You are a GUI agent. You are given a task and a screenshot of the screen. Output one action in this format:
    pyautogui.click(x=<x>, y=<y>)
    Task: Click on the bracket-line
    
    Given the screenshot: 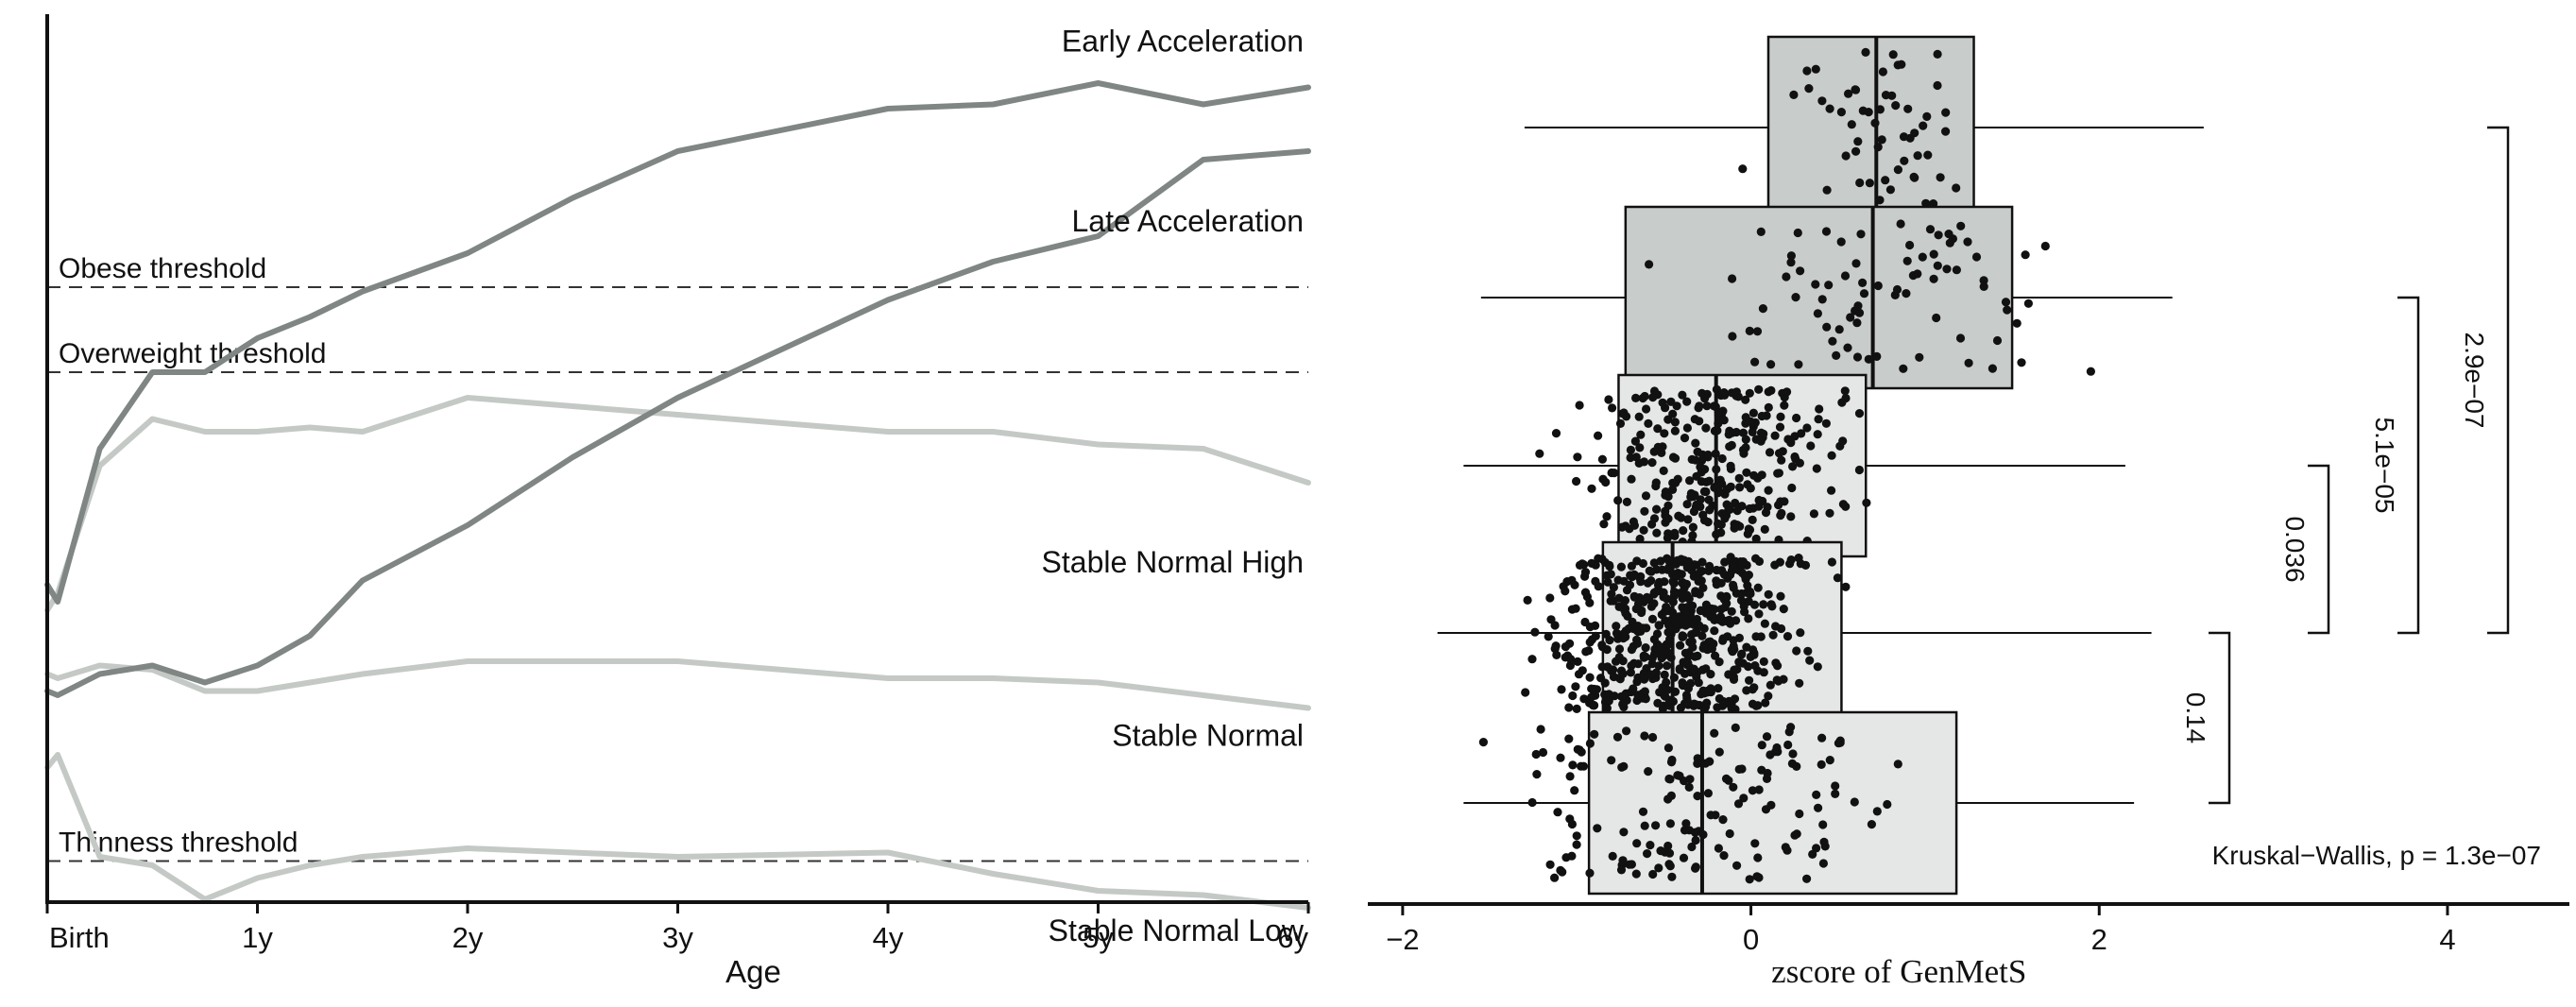 What is the action you would take?
    pyautogui.click(x=2220, y=718)
    